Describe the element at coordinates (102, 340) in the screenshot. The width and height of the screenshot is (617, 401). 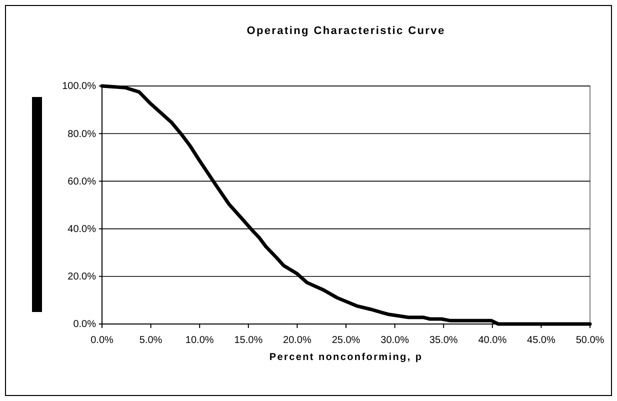
I see `x-tick-label: 0.0%` at that location.